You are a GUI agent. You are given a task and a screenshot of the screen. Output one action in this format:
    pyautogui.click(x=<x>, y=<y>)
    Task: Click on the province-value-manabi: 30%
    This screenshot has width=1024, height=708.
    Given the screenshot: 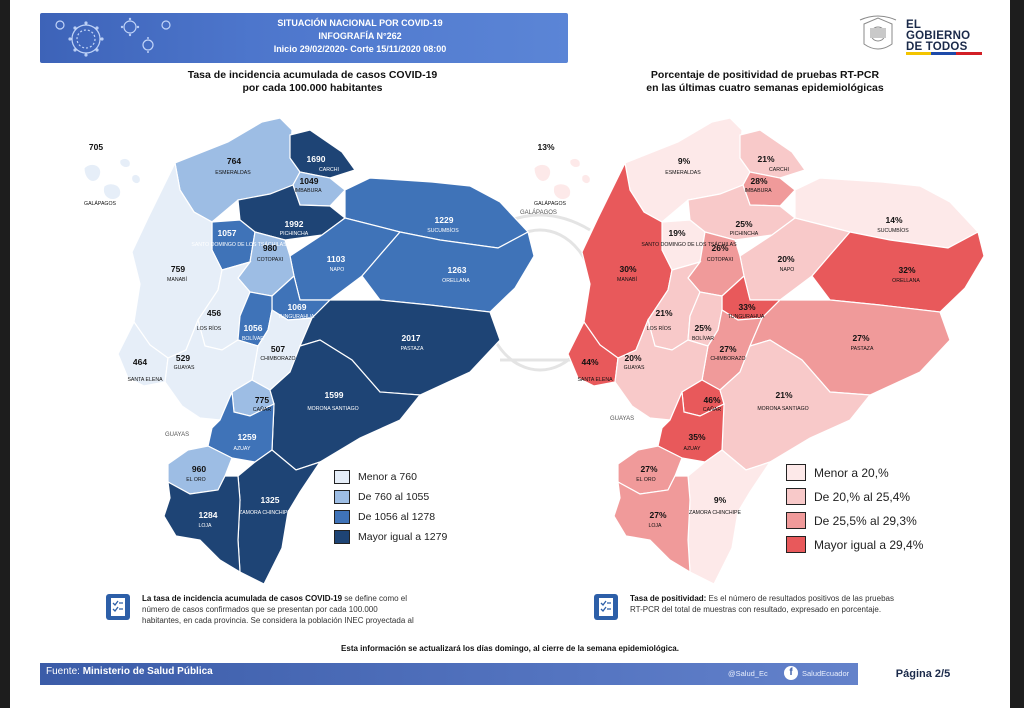 What is the action you would take?
    pyautogui.click(x=627, y=269)
    